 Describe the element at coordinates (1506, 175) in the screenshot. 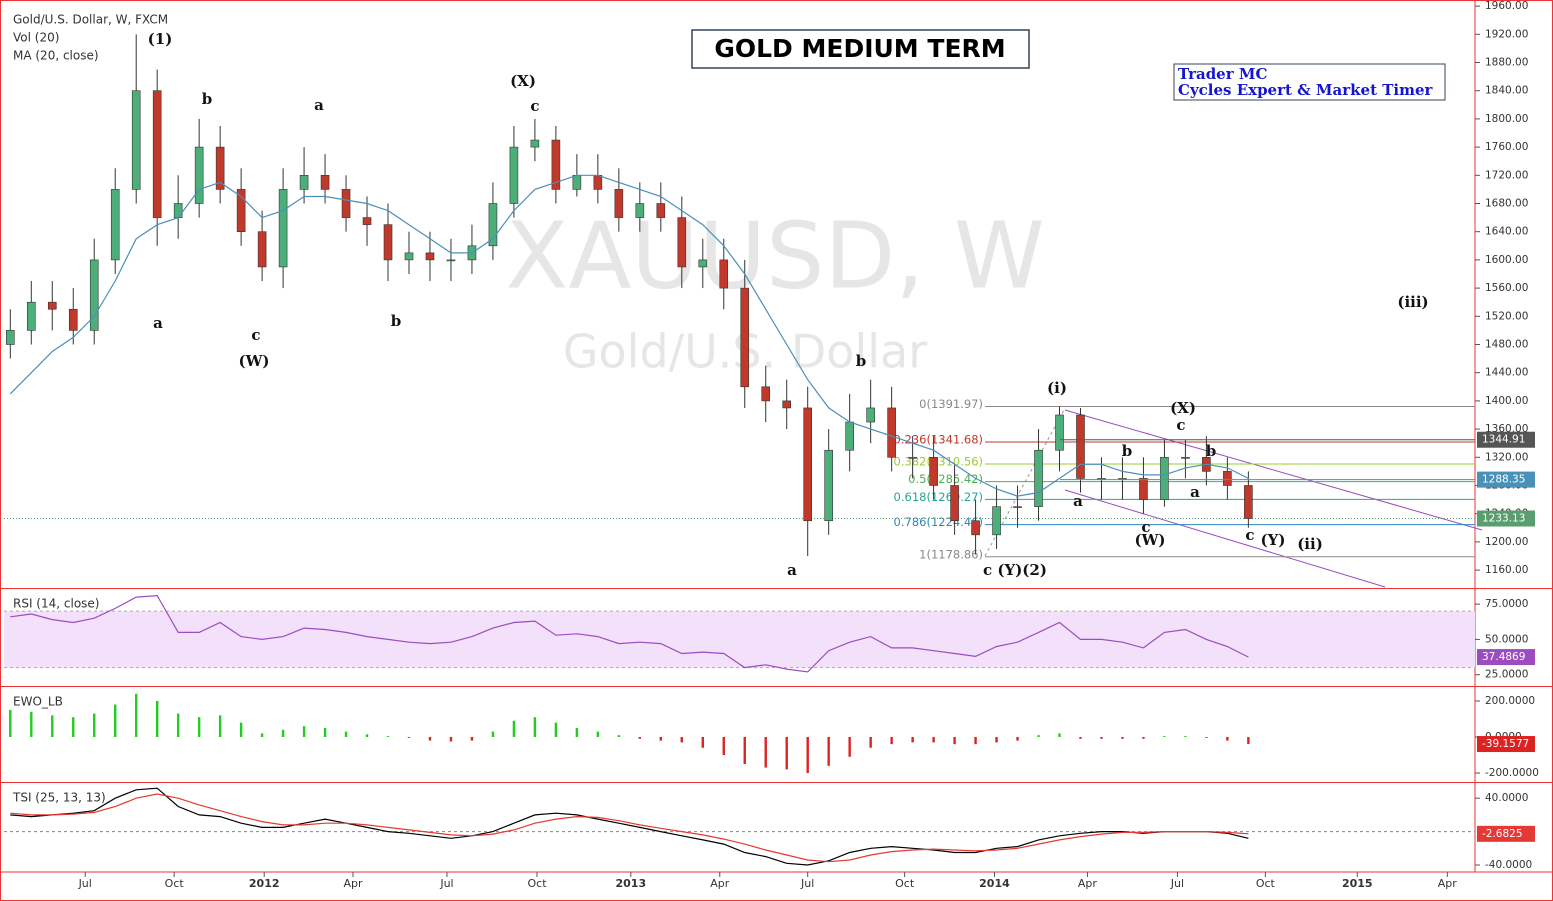

I see `y-tick-label: 1720.00` at that location.